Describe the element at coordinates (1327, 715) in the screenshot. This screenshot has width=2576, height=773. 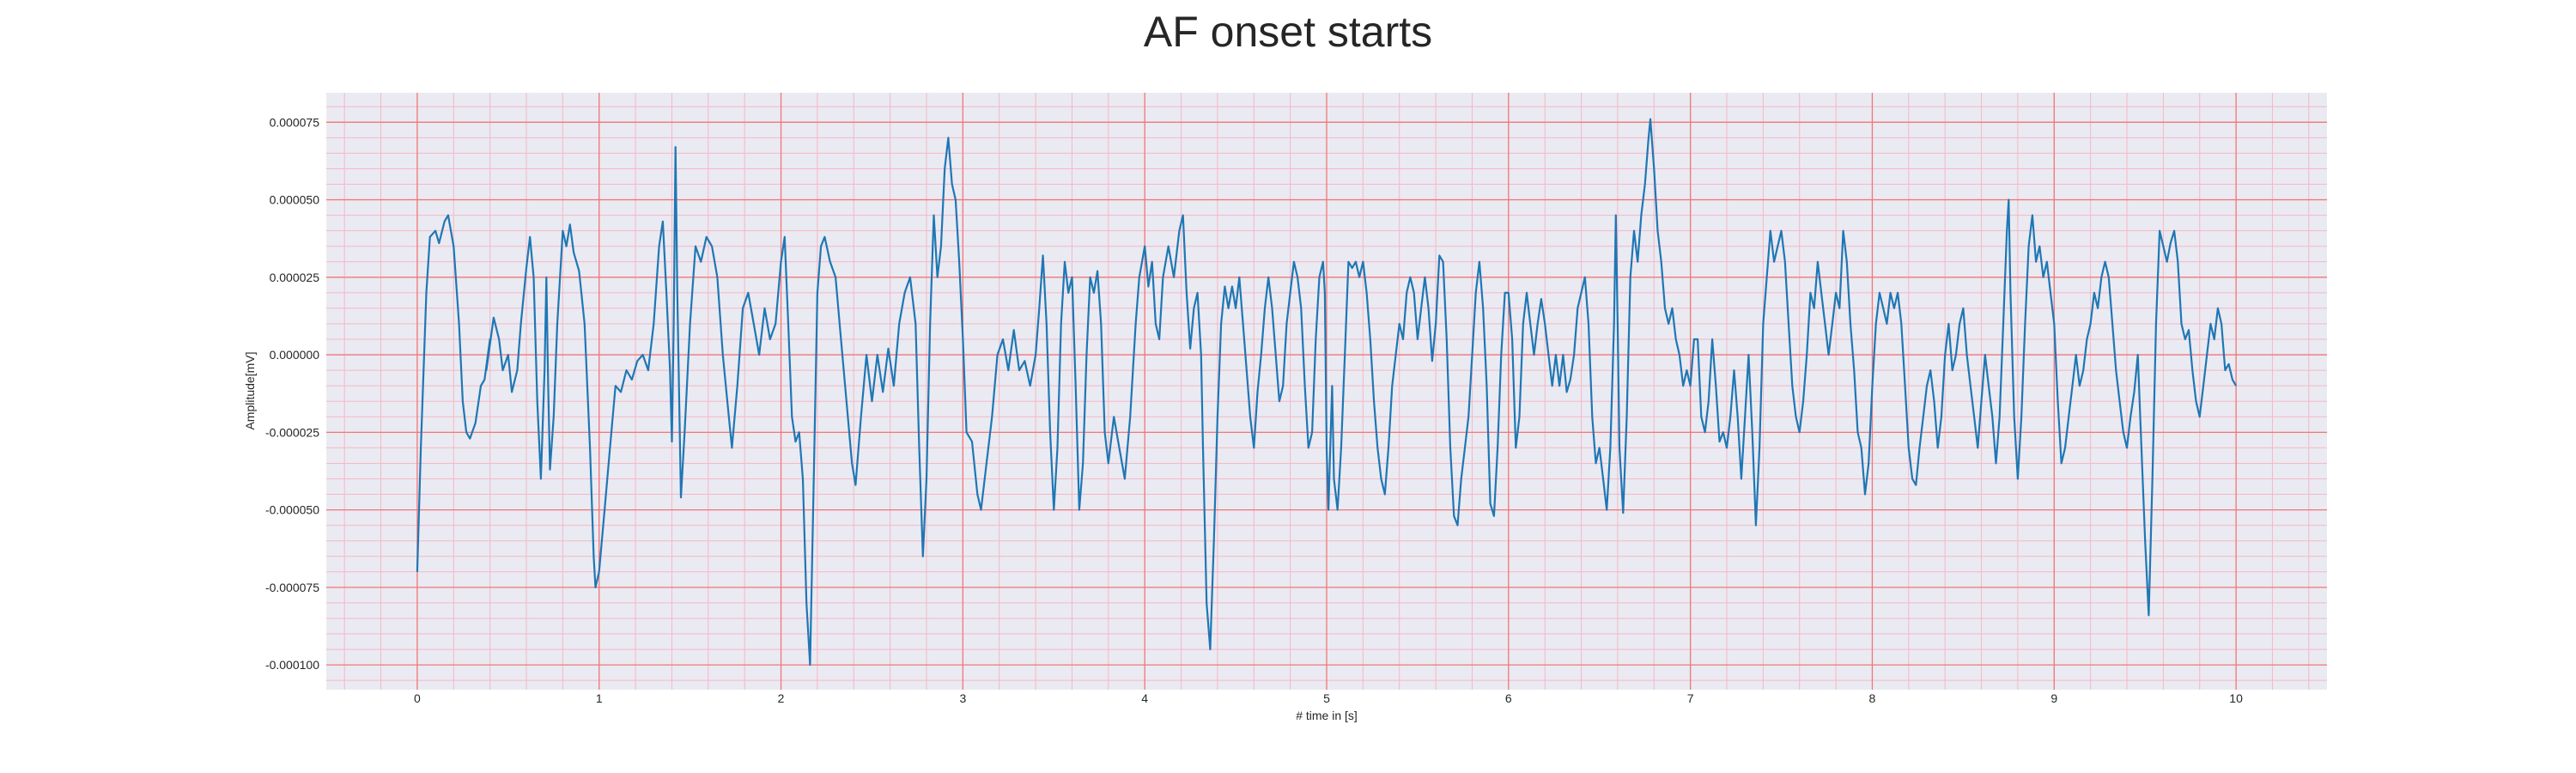
I see `x-axis-label: # time in [s]` at that location.